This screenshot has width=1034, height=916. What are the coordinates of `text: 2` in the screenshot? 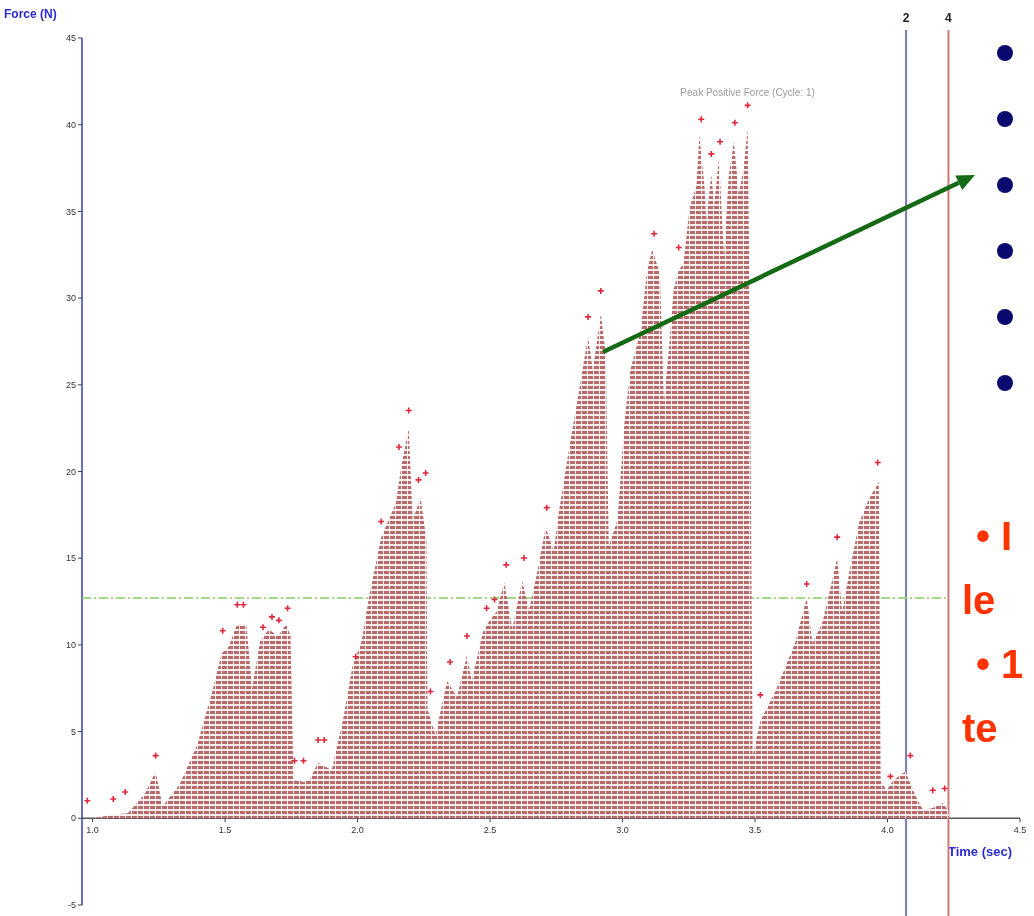 It's located at (906, 18).